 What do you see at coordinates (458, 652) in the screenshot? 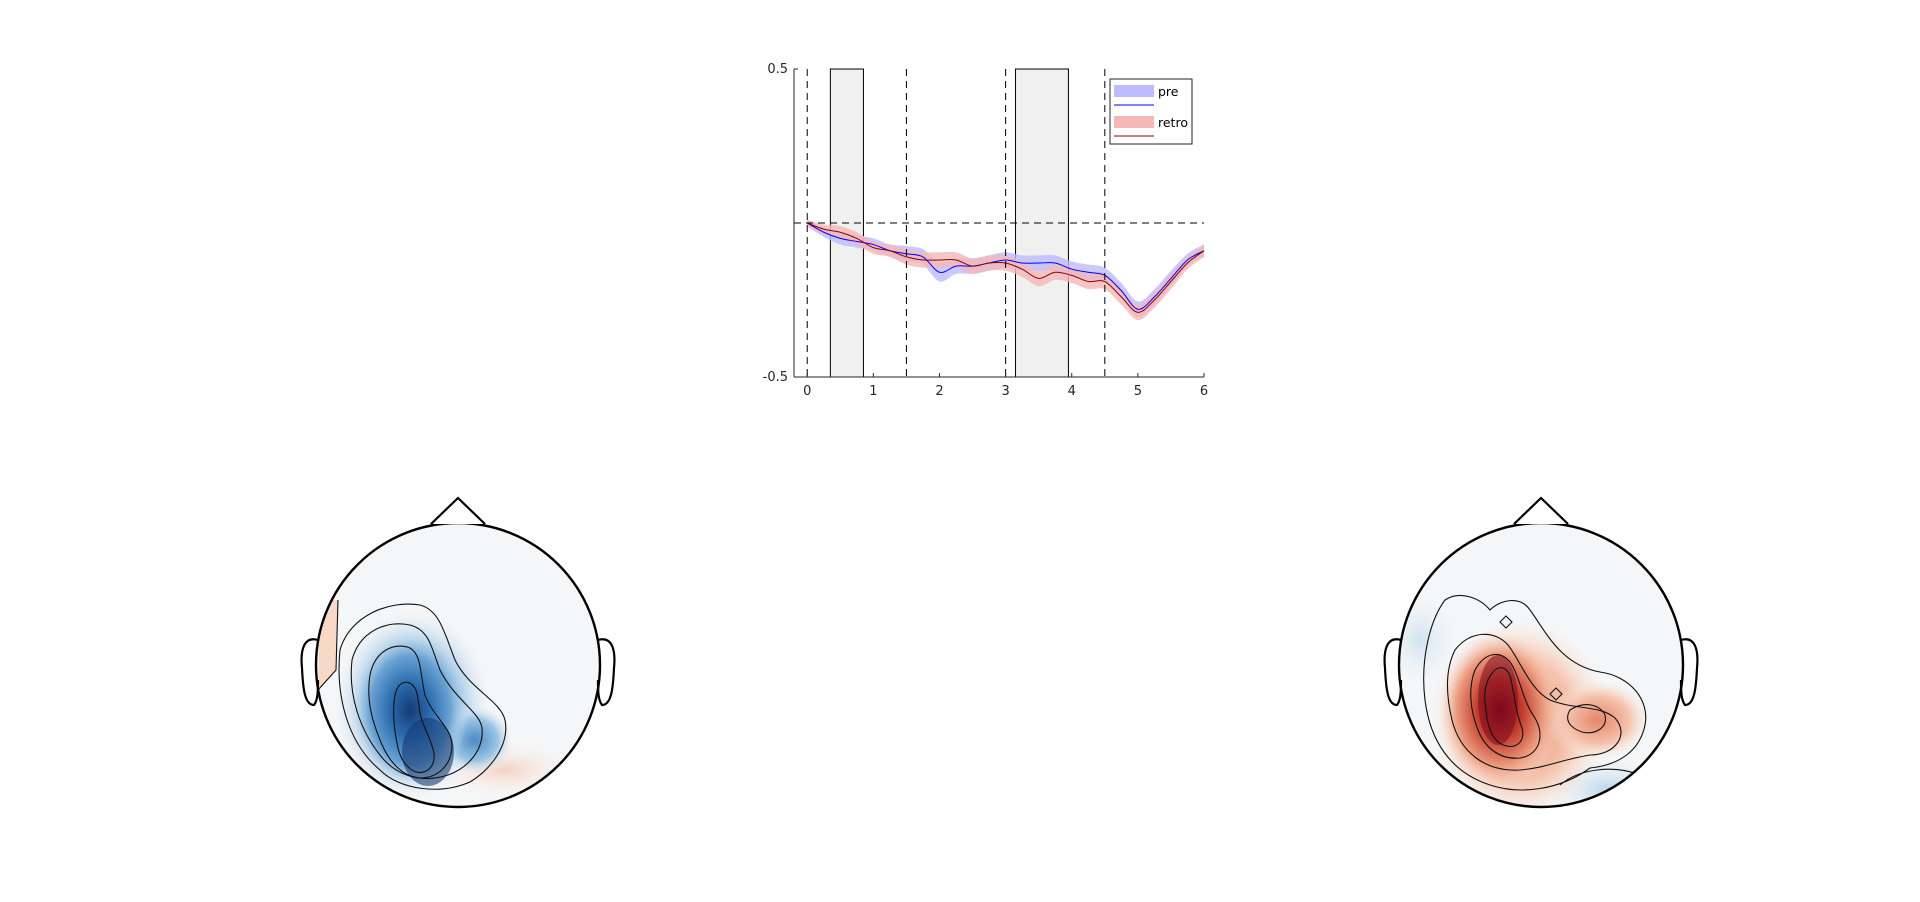
I see `topoplot-left` at bounding box center [458, 652].